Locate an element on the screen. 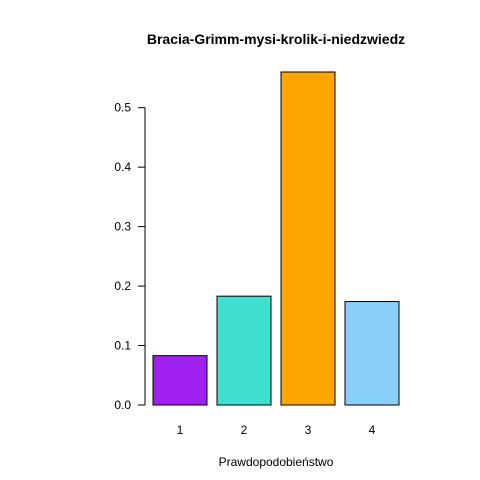  x-tick-label: 2 is located at coordinates (244, 430).